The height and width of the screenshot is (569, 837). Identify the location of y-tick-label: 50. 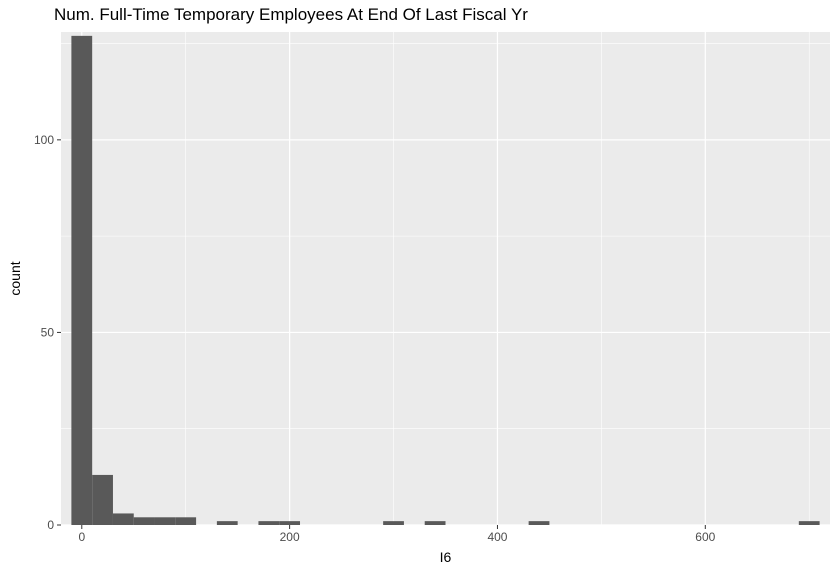
(48, 332).